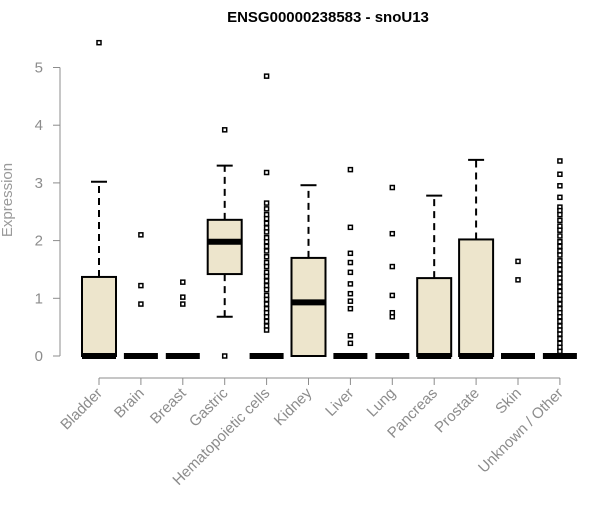  I want to click on x-tick-label: Brain, so click(129, 403).